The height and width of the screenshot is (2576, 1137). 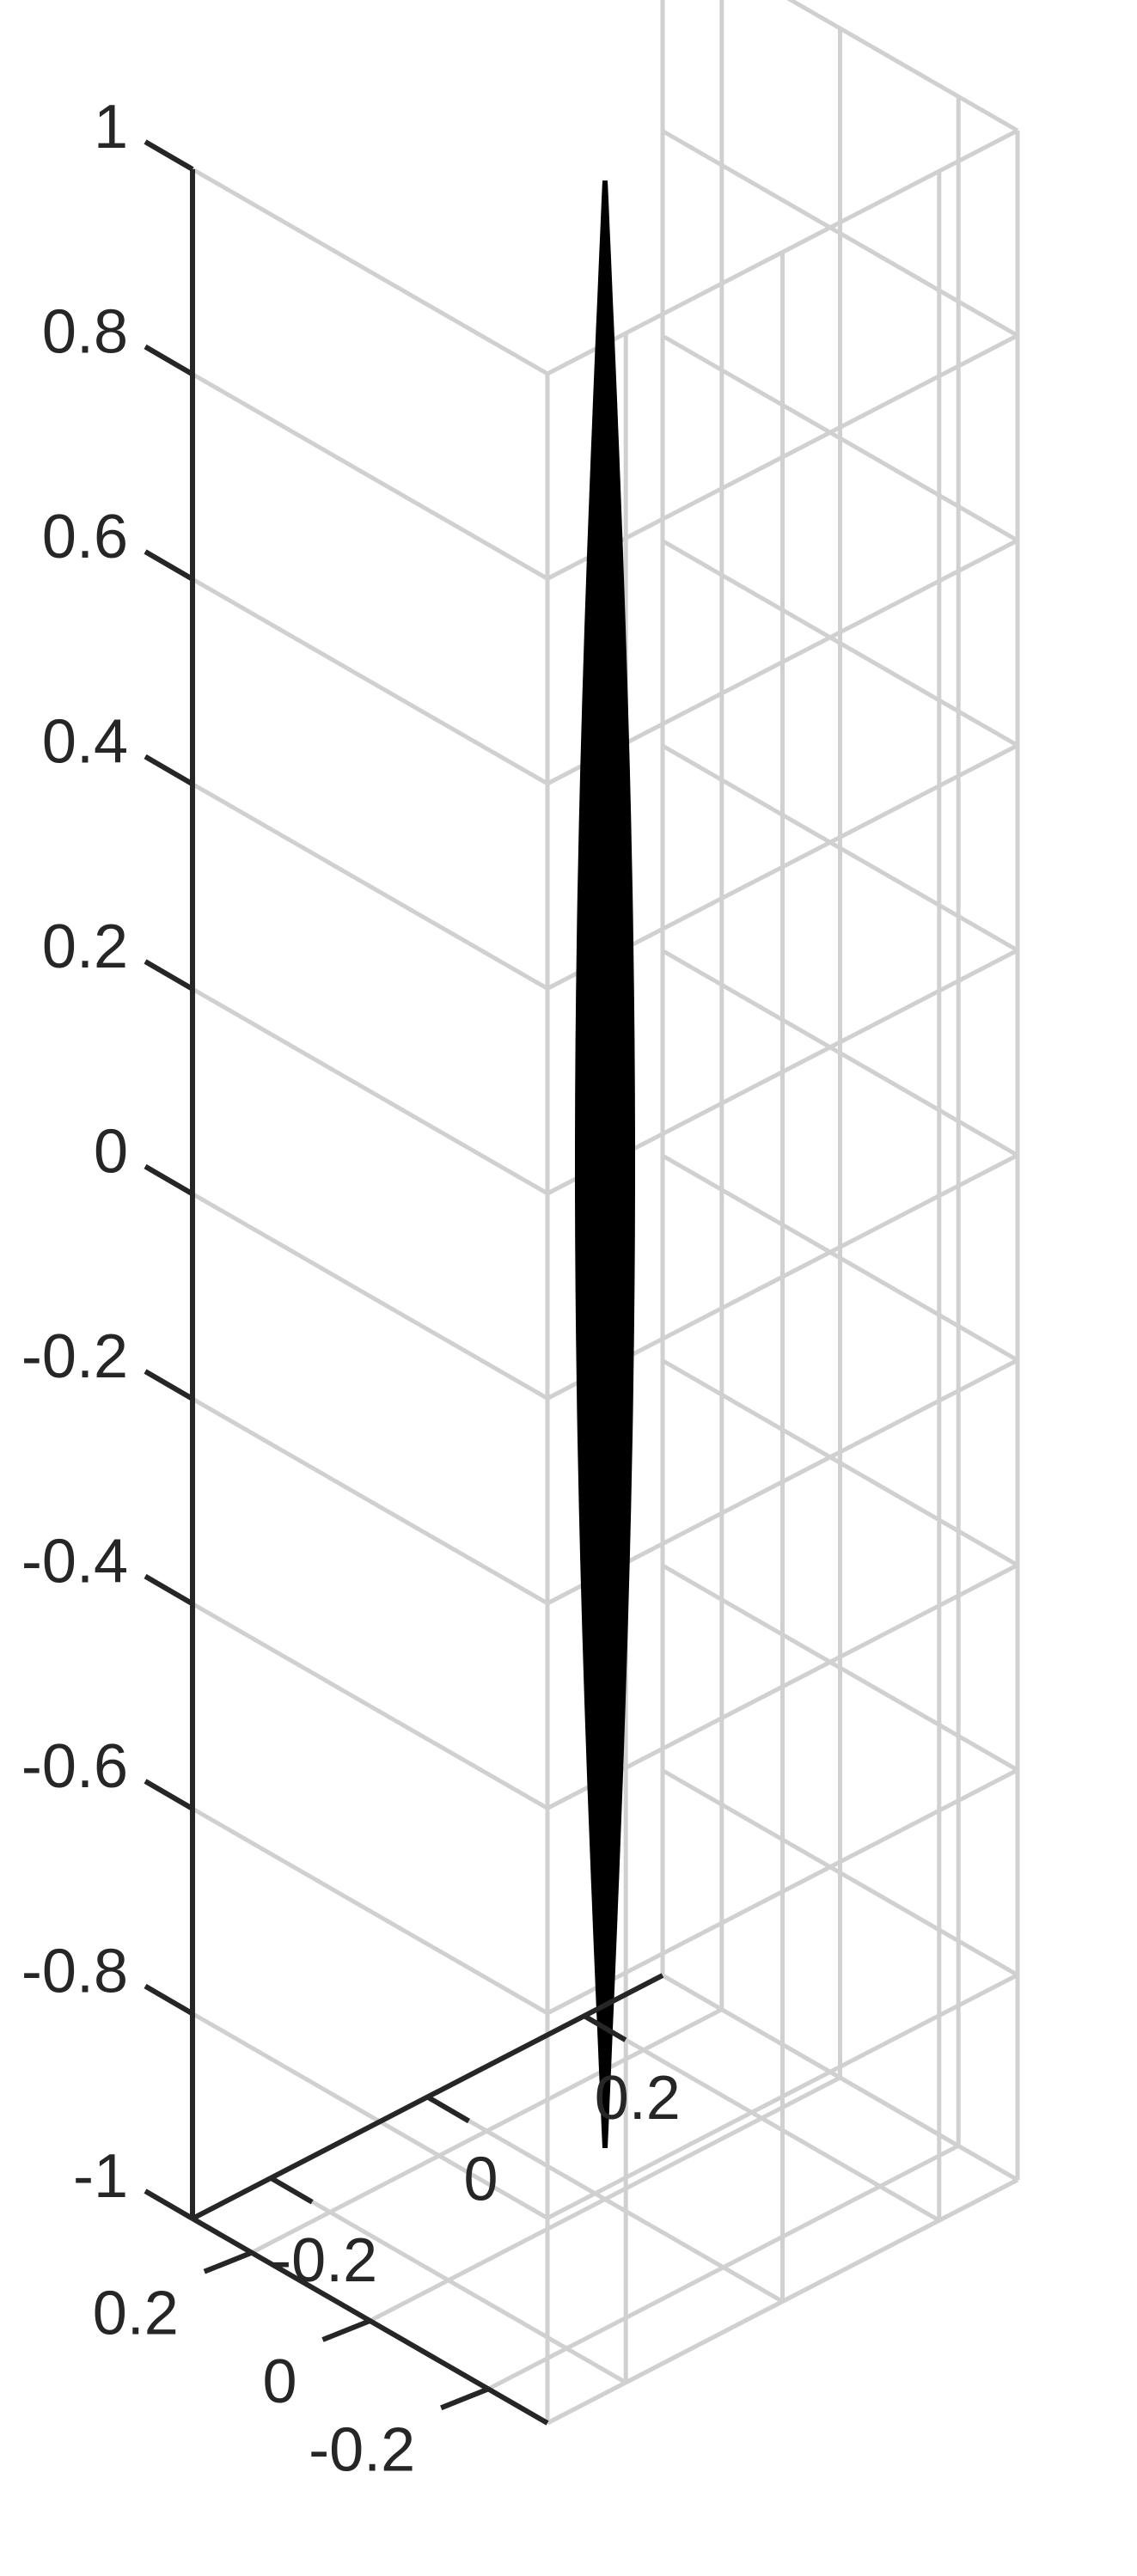 I want to click on surface-spindle, so click(x=605, y=1164).